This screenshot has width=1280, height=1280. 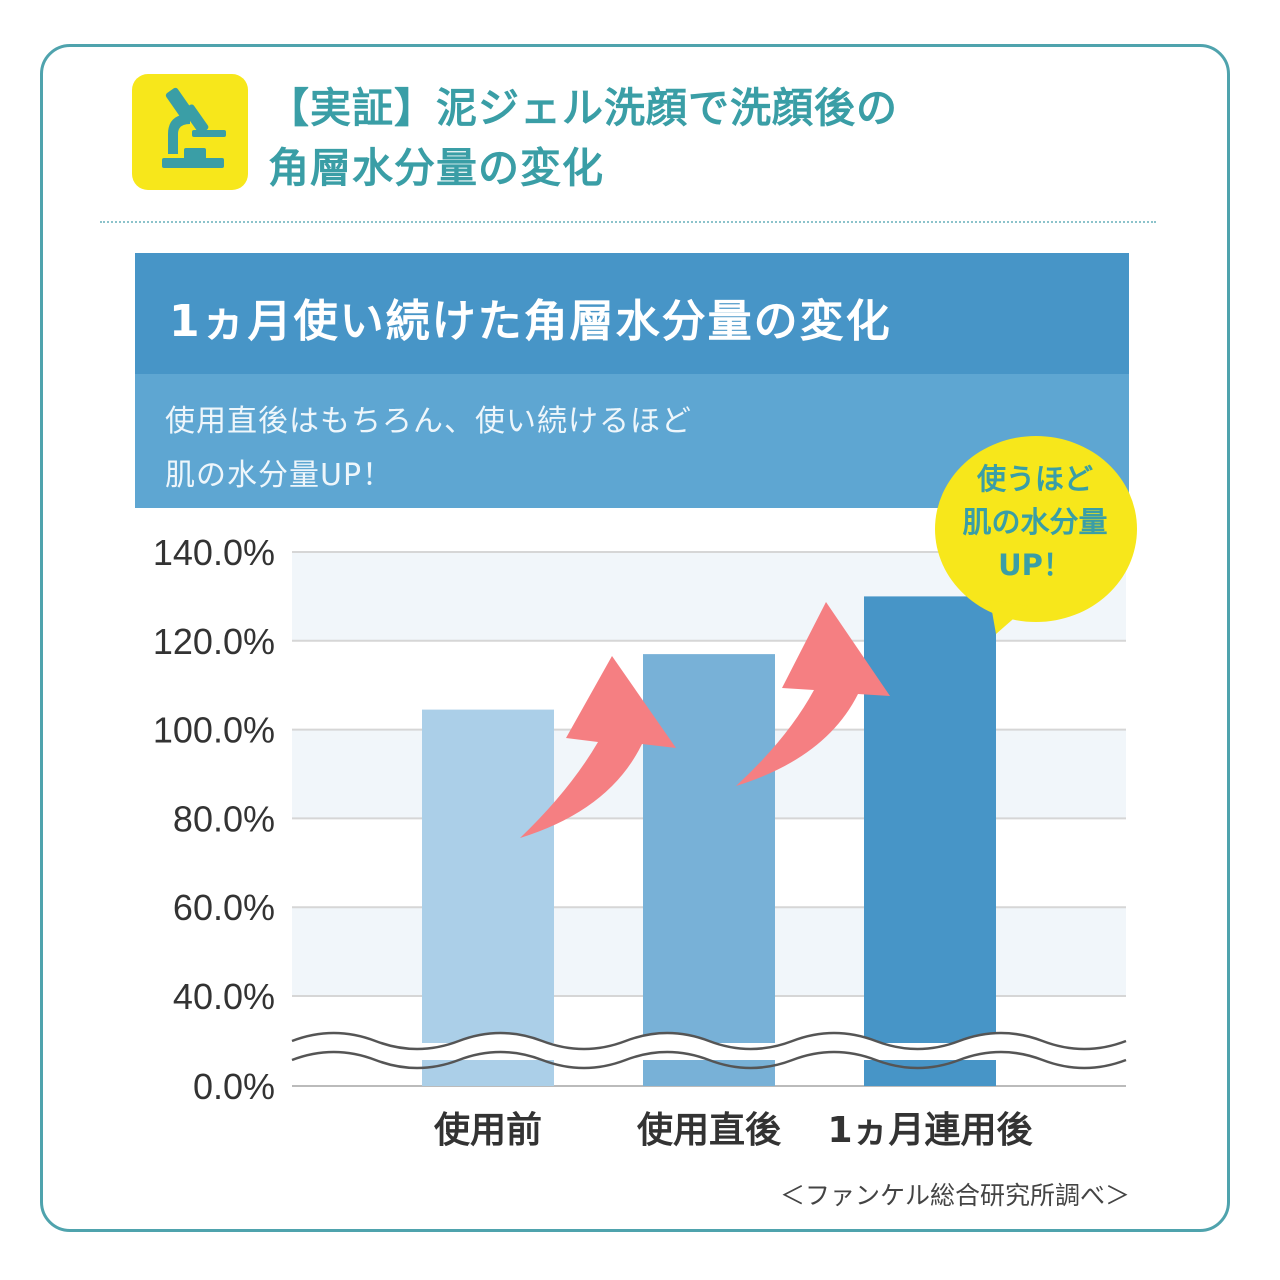 What do you see at coordinates (224, 907) in the screenshot?
I see `y-tick-label: 60.0%` at bounding box center [224, 907].